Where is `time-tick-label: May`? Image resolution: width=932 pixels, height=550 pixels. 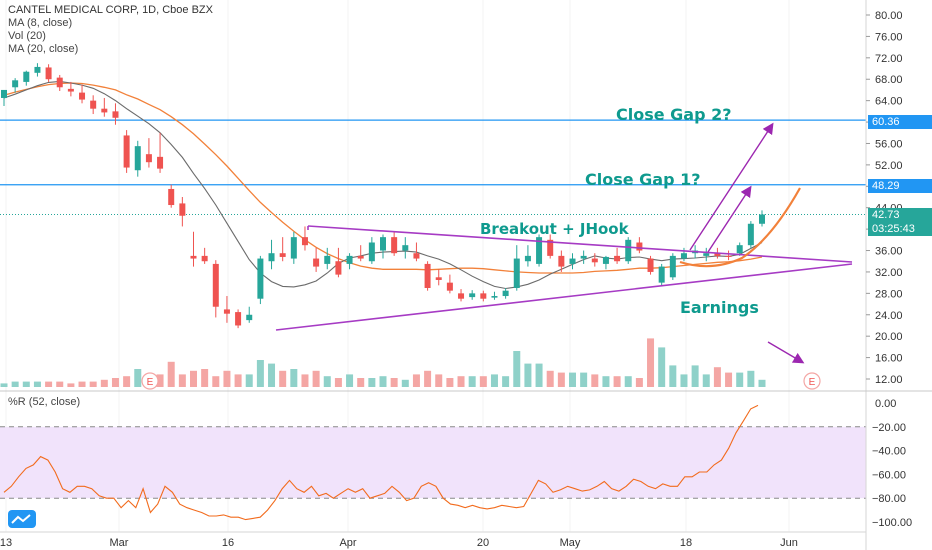
time-tick-label: May is located at coordinates (570, 543).